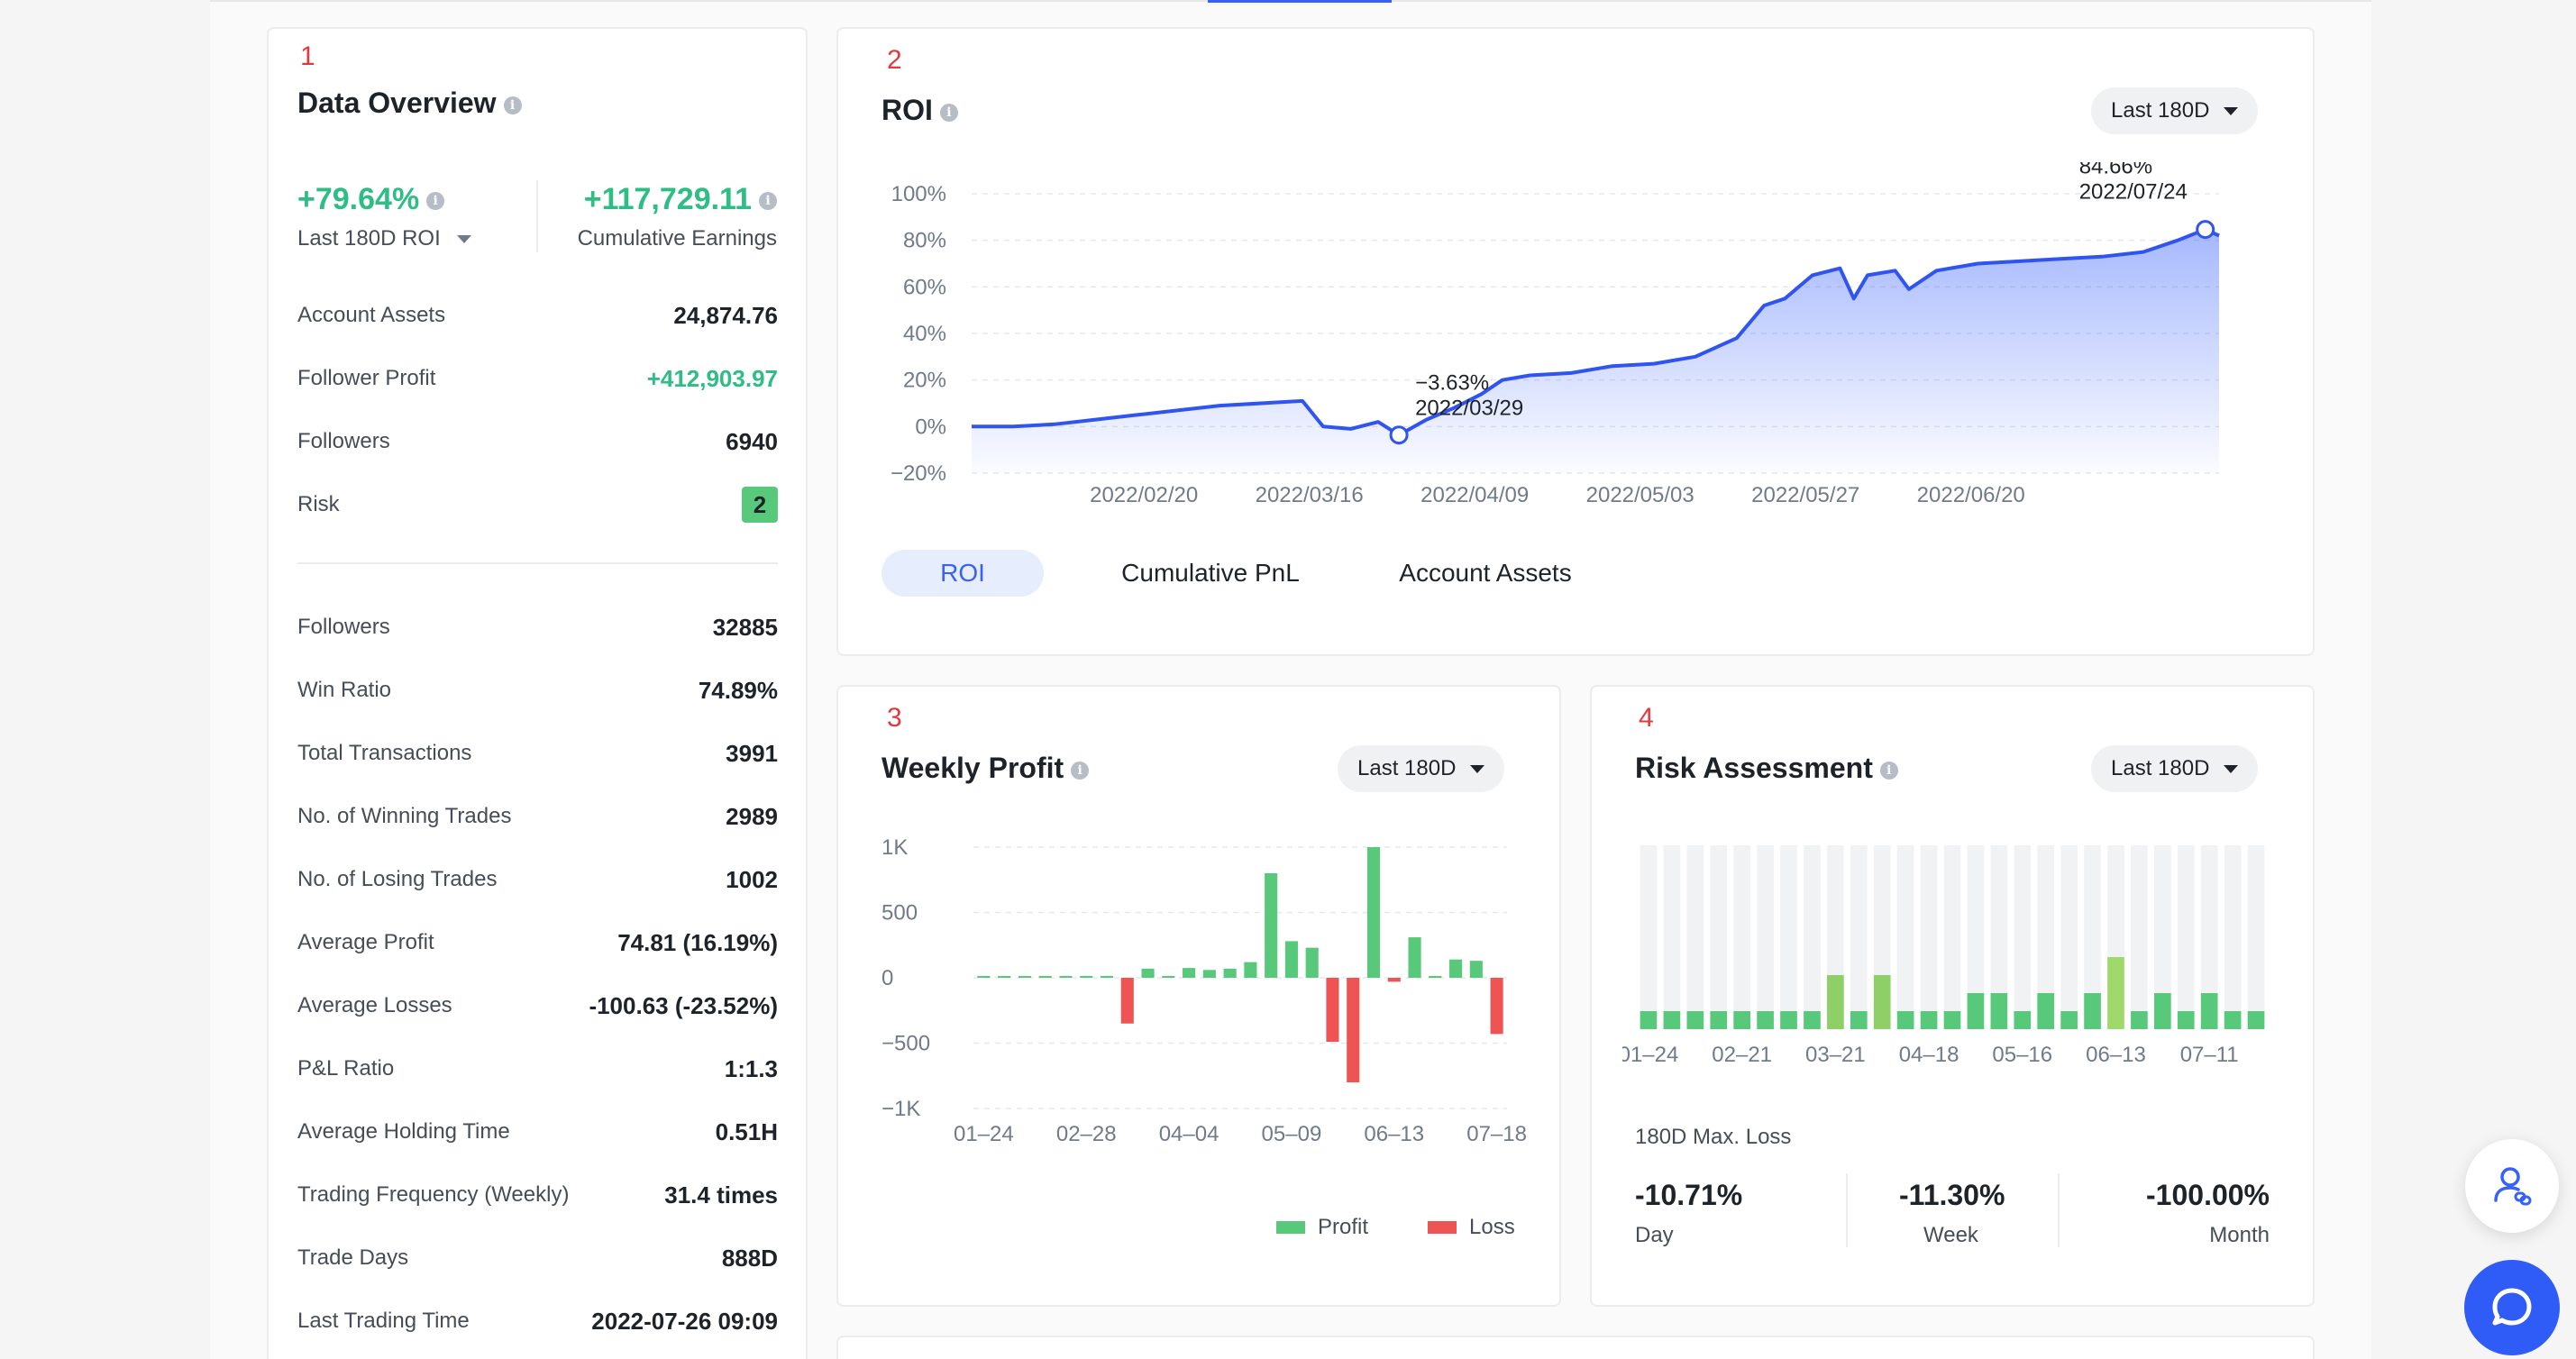  Describe the element at coordinates (2175, 110) in the screenshot. I see `roi-range-select: Last 180D` at that location.